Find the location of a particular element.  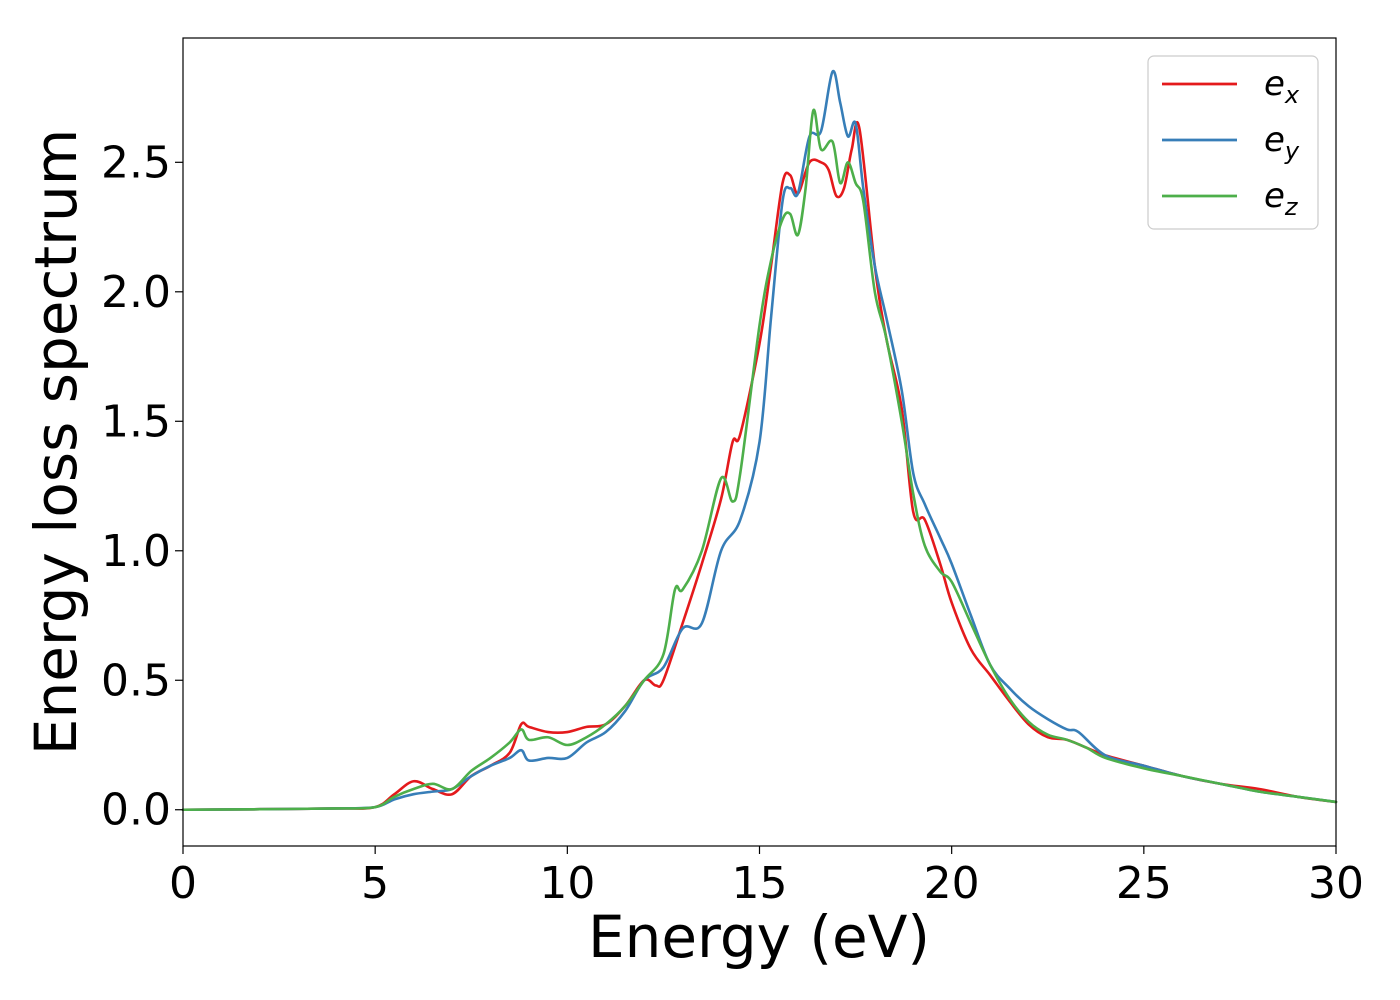

x-tick-label: 30 is located at coordinates (1336, 883).